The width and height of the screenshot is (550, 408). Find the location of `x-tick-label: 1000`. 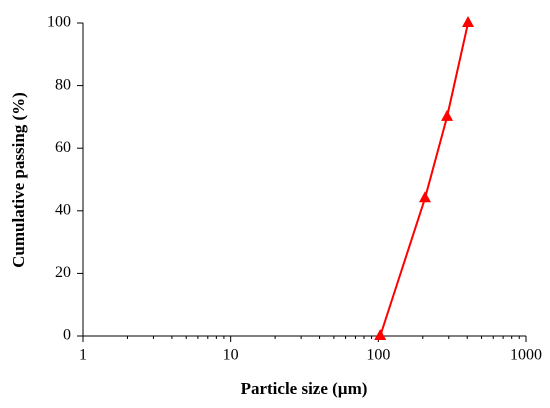

x-tick-label: 1000 is located at coordinates (526, 355).